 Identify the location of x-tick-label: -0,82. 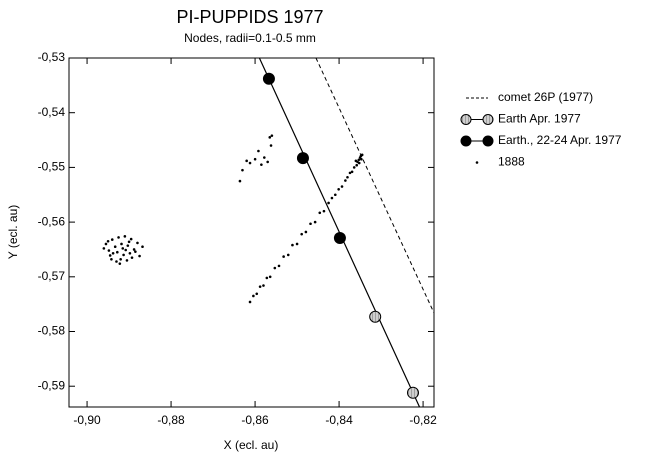
(423, 420).